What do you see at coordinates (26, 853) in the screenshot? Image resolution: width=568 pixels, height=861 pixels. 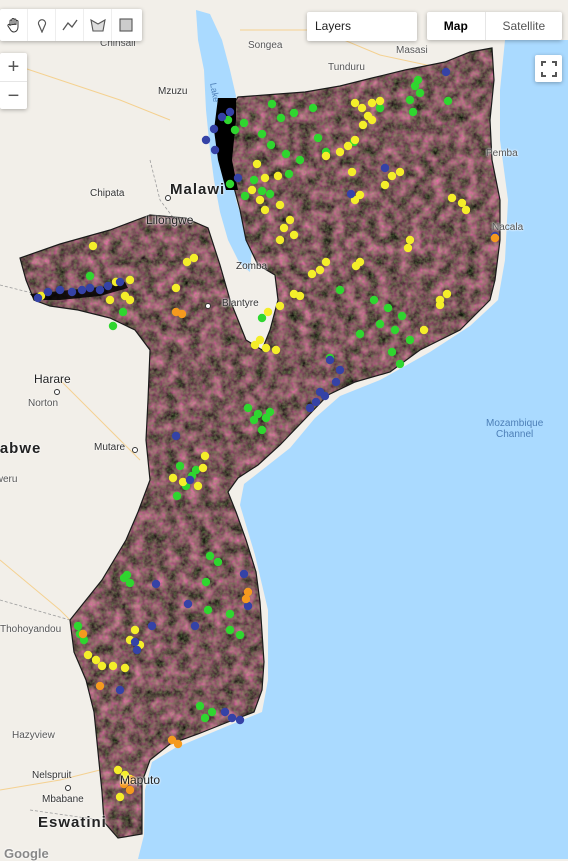 I see `google-logo: Google` at bounding box center [26, 853].